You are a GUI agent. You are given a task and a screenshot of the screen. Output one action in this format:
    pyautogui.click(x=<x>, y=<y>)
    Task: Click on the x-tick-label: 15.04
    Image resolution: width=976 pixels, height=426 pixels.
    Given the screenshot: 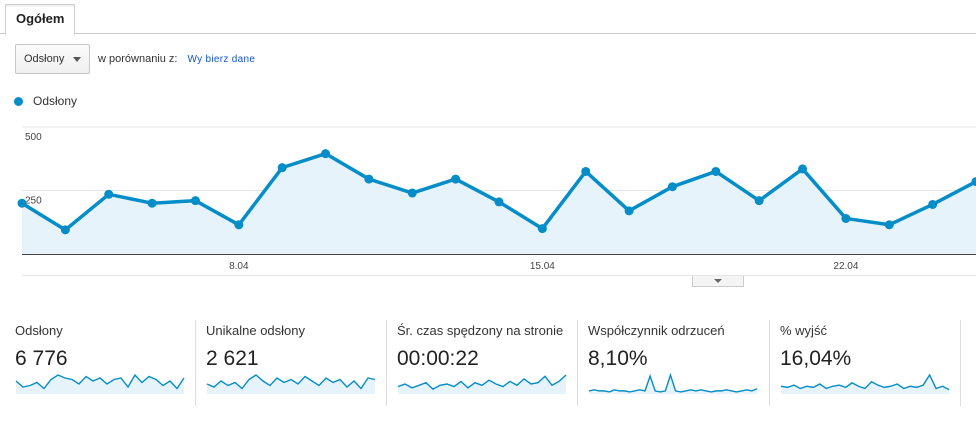 What is the action you would take?
    pyautogui.click(x=542, y=266)
    